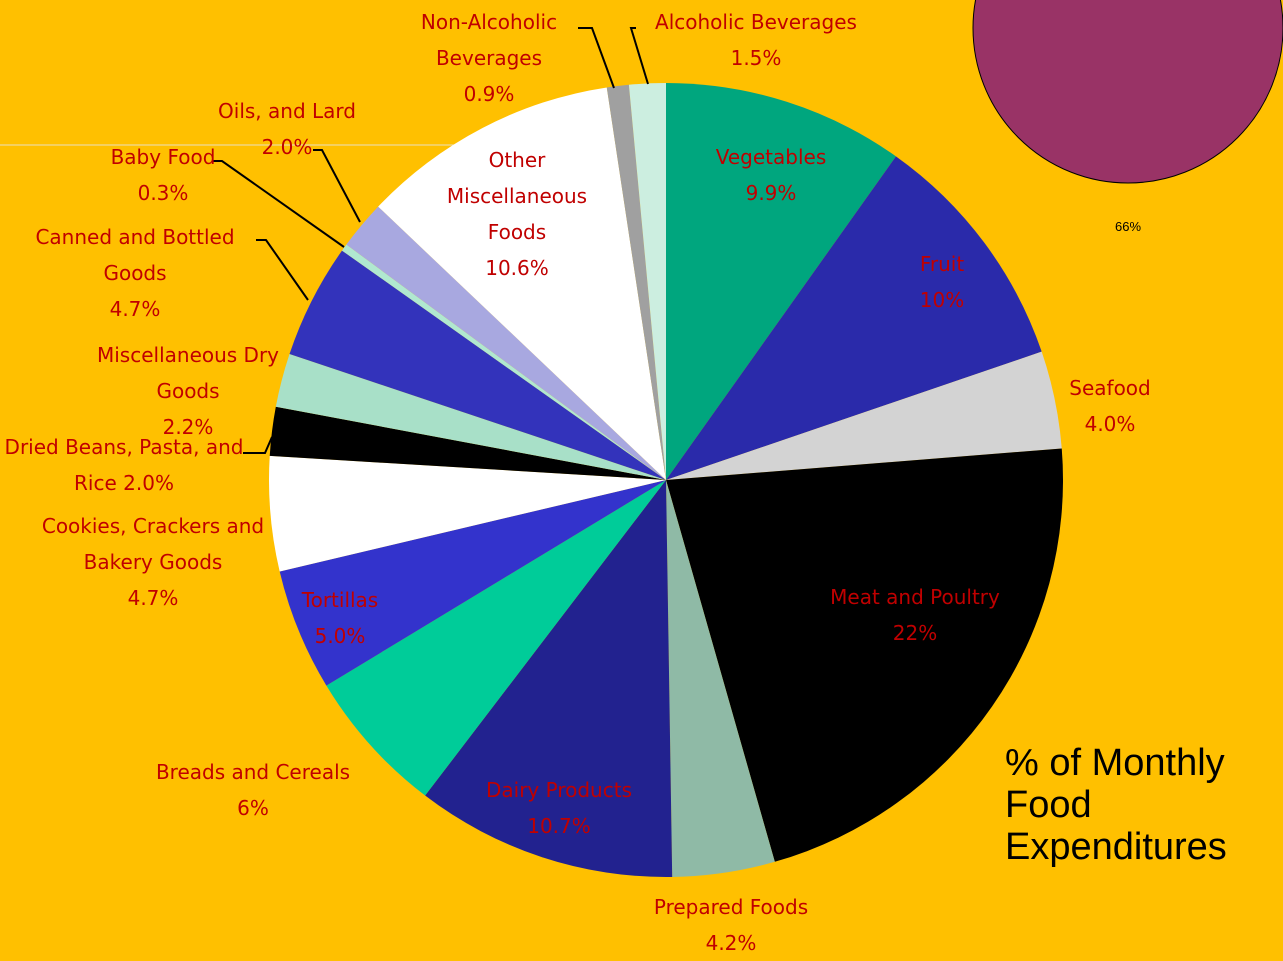 This screenshot has height=961, width=1283. Describe the element at coordinates (253, 808) in the screenshot. I see `value-label: 6%` at that location.